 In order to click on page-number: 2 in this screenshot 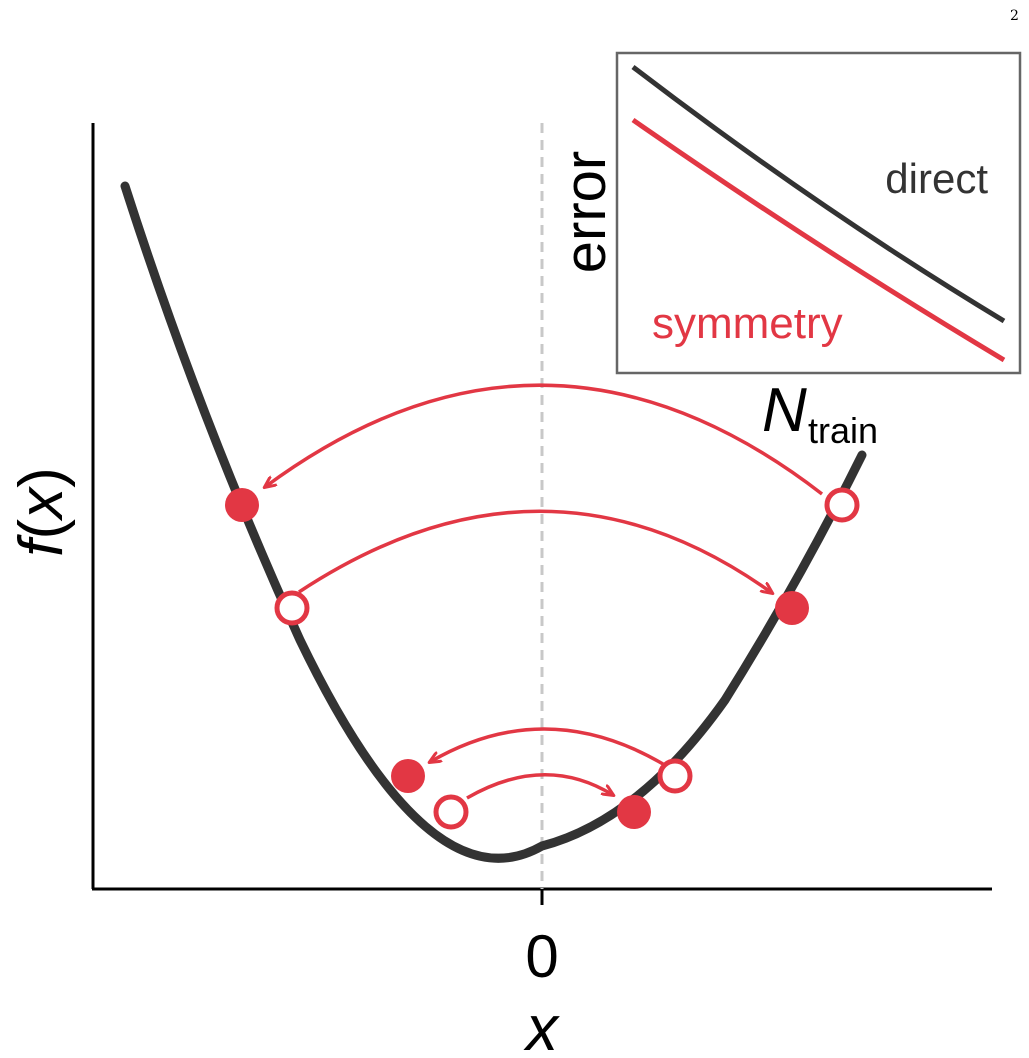, I will do `click(1014, 16)`.